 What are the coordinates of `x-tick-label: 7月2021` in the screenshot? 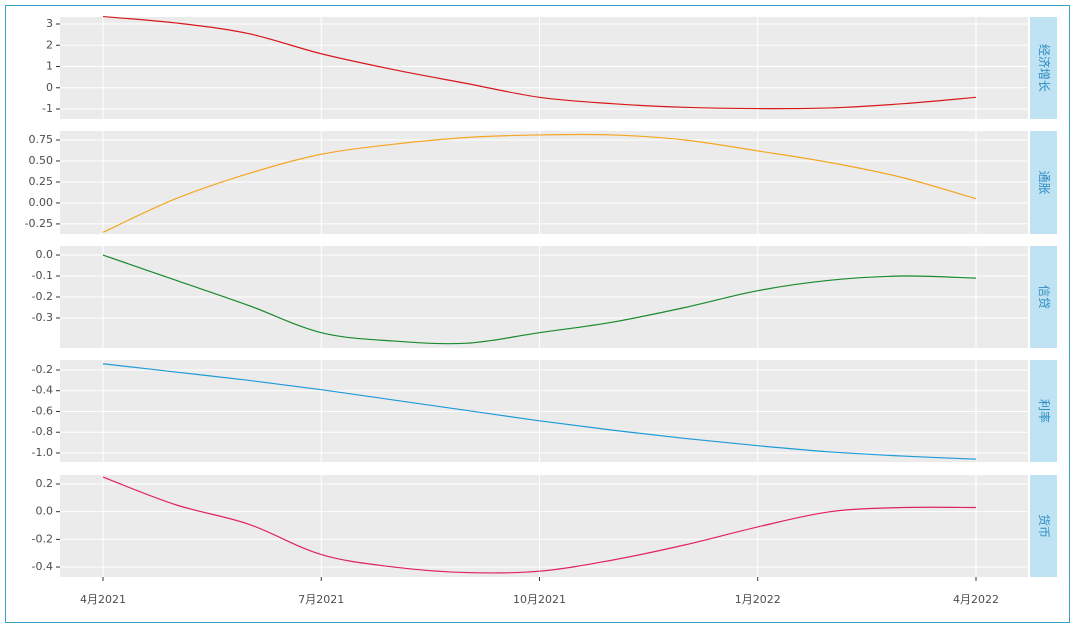 It's located at (321, 599).